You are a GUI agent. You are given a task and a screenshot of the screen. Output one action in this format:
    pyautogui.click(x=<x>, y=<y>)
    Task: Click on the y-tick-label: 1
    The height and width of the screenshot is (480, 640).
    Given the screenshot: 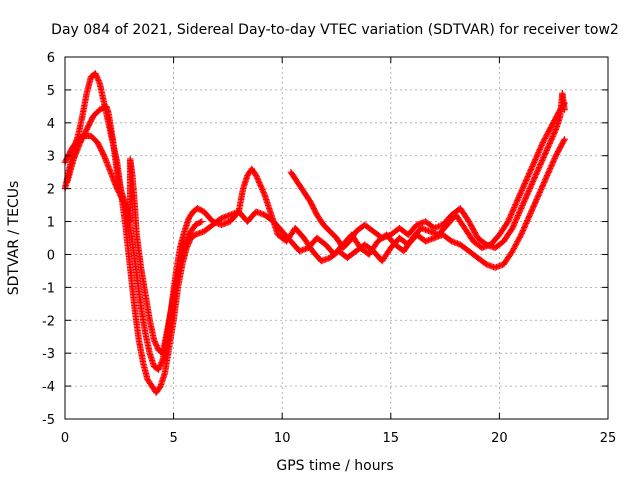 What is the action you would take?
    pyautogui.click(x=51, y=223)
    